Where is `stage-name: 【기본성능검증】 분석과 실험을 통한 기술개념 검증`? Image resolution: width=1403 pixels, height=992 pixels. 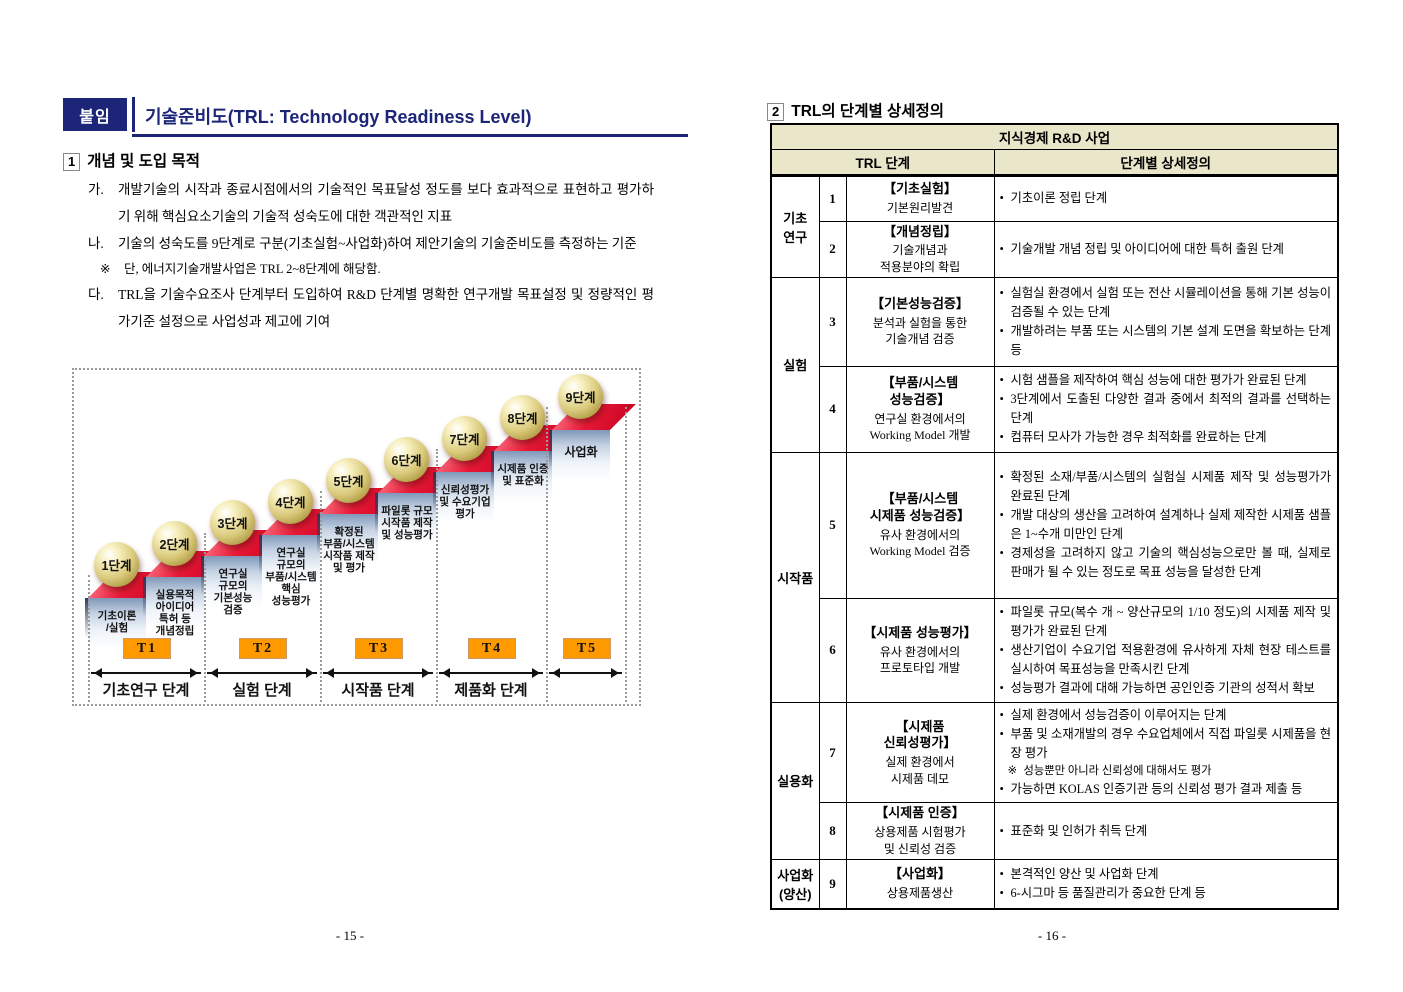
stage-name: 【기본성능검증】 분석과 실험을 통한 기술개념 검증 is located at coordinates (920, 321).